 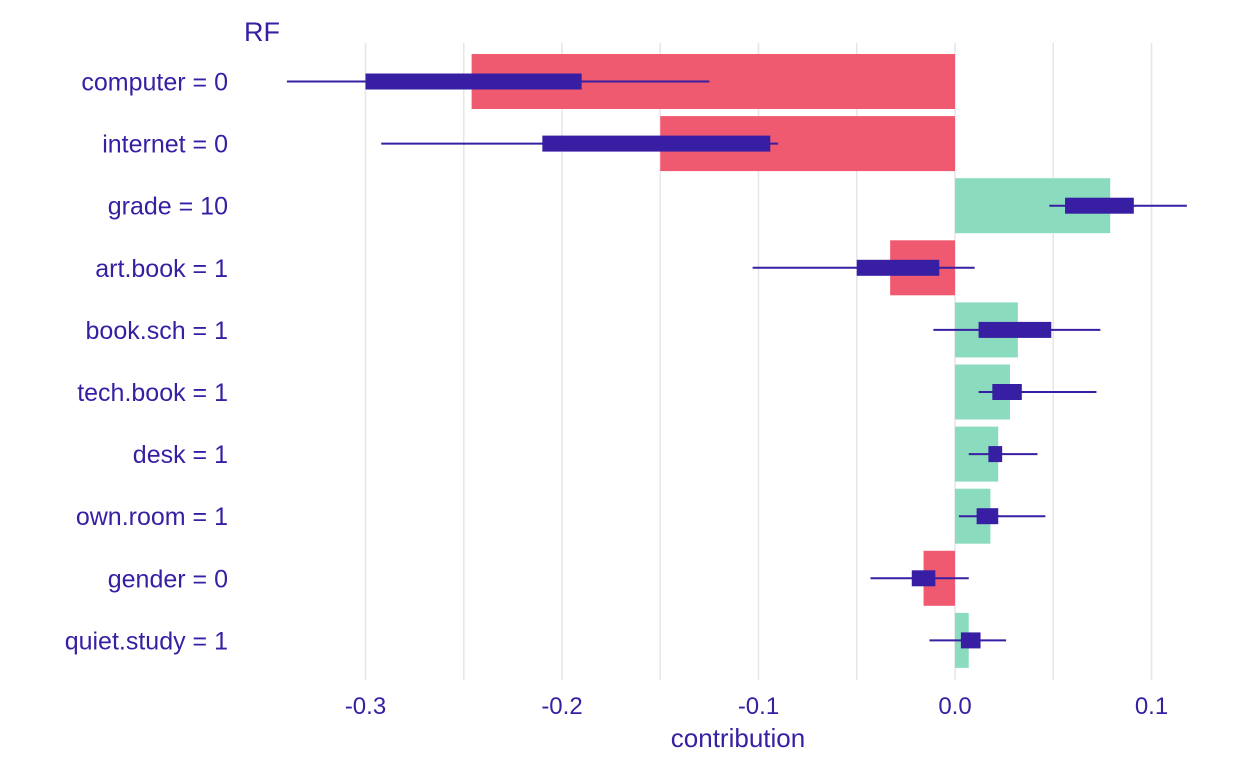 What do you see at coordinates (262, 32) in the screenshot?
I see `chart-title: RF` at bounding box center [262, 32].